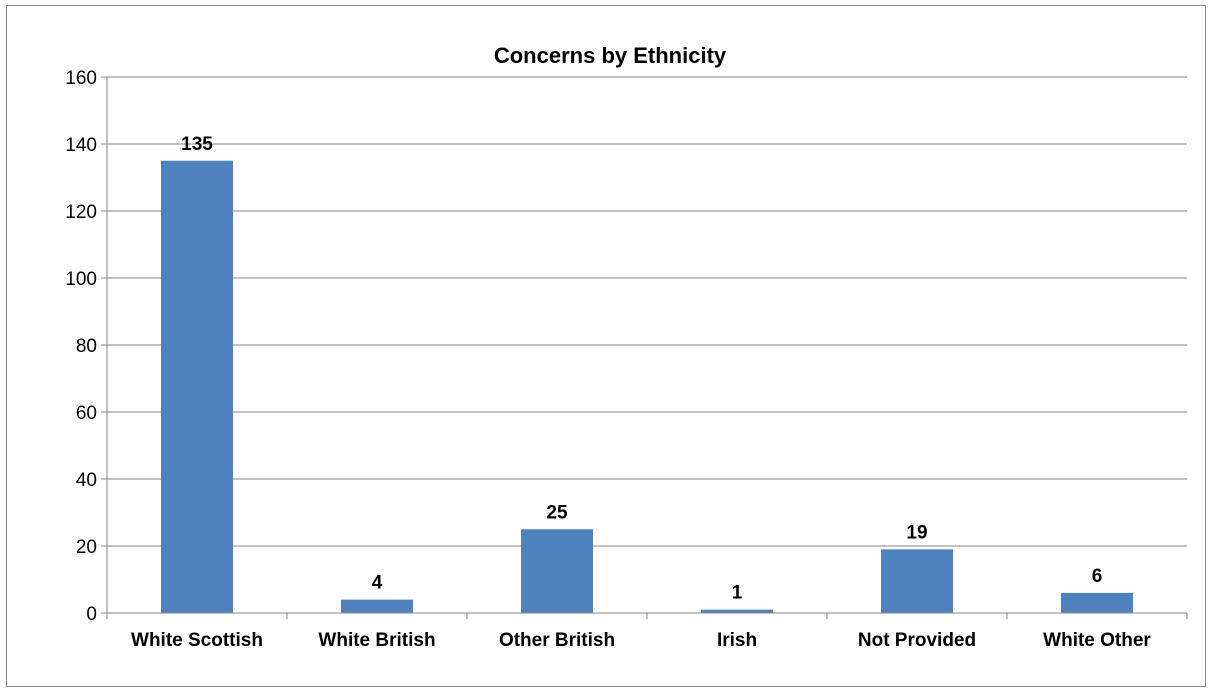  Describe the element at coordinates (377, 583) in the screenshot. I see `data-label: 4` at that location.